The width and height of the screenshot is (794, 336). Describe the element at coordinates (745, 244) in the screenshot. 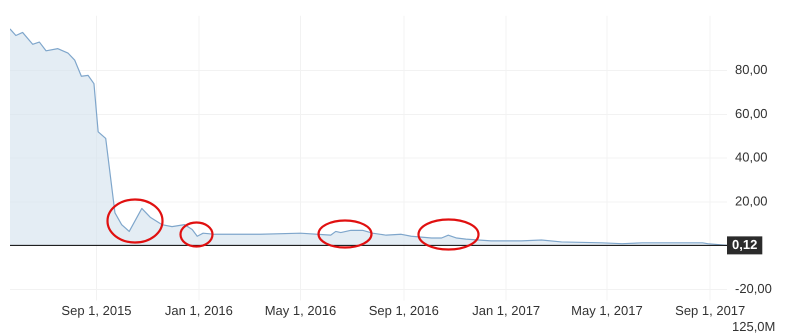

I see `ref-line-label: 0,12` at that location.